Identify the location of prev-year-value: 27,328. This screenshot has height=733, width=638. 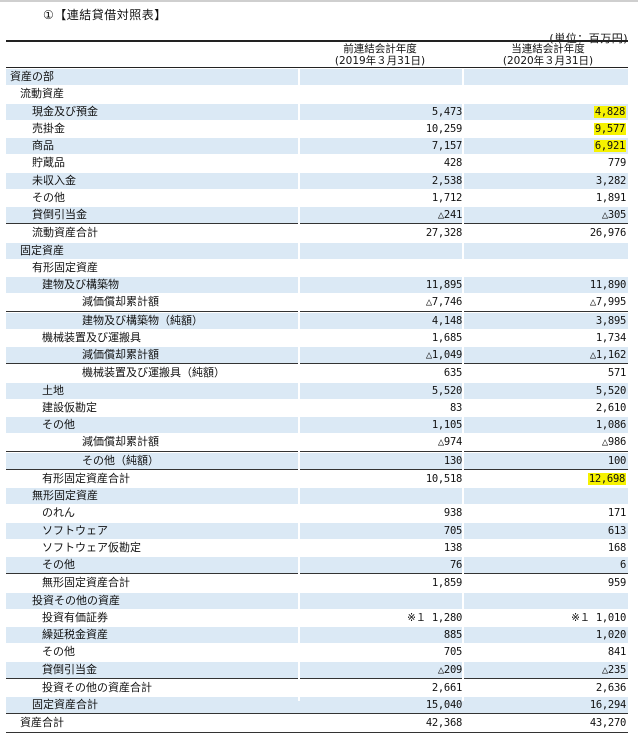
(443, 233).